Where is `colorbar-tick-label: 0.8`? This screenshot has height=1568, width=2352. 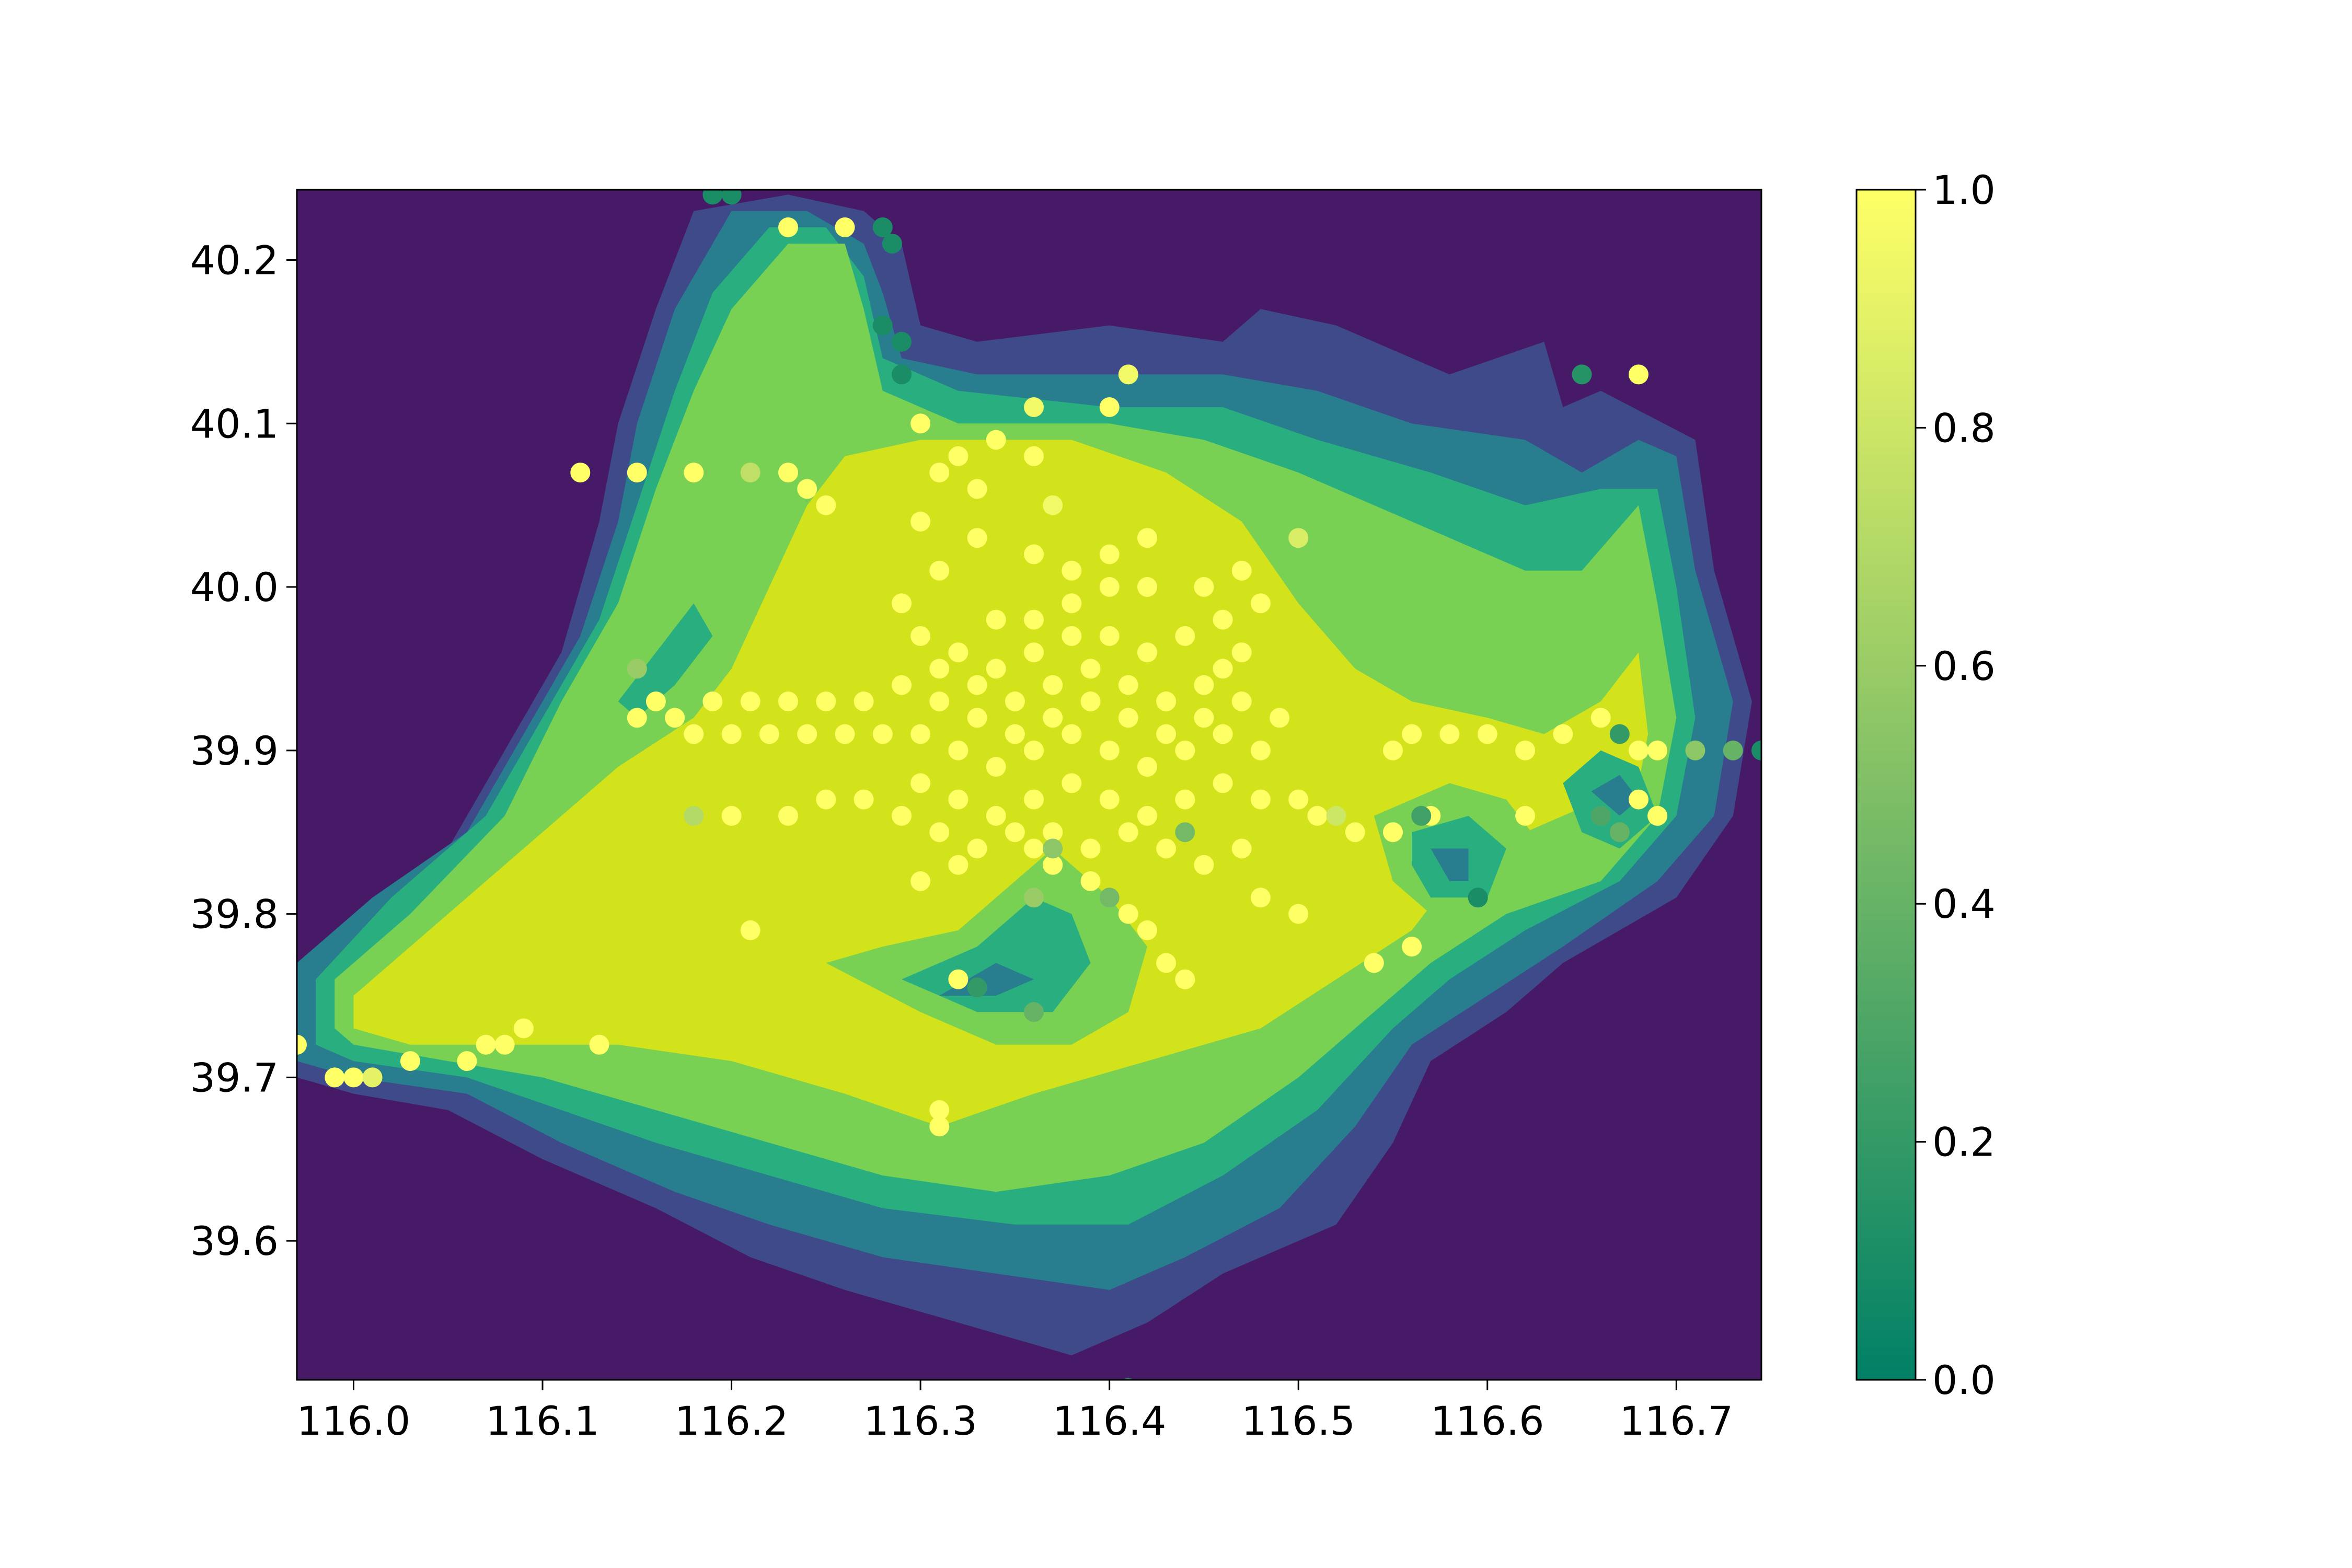
colorbar-tick-label: 0.8 is located at coordinates (1964, 428).